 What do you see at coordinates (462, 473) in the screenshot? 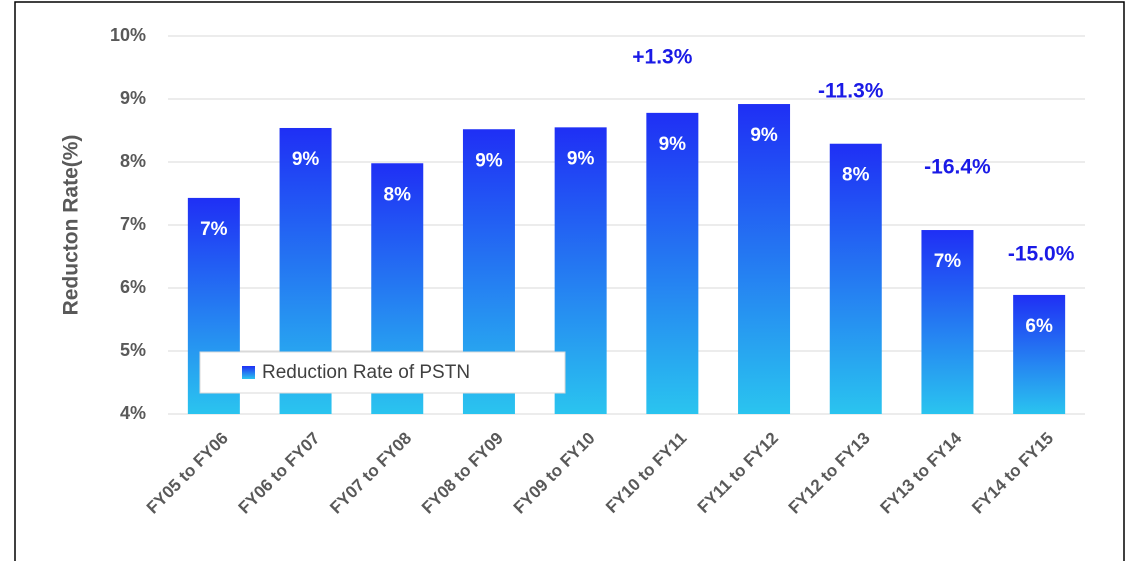
I see `x-tick-label: FY08 to FY09` at bounding box center [462, 473].